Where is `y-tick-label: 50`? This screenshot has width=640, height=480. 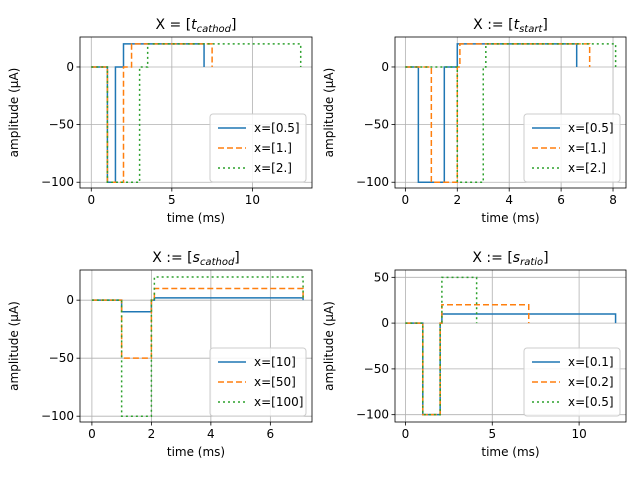 y-tick-label: 50 is located at coordinates (381, 277).